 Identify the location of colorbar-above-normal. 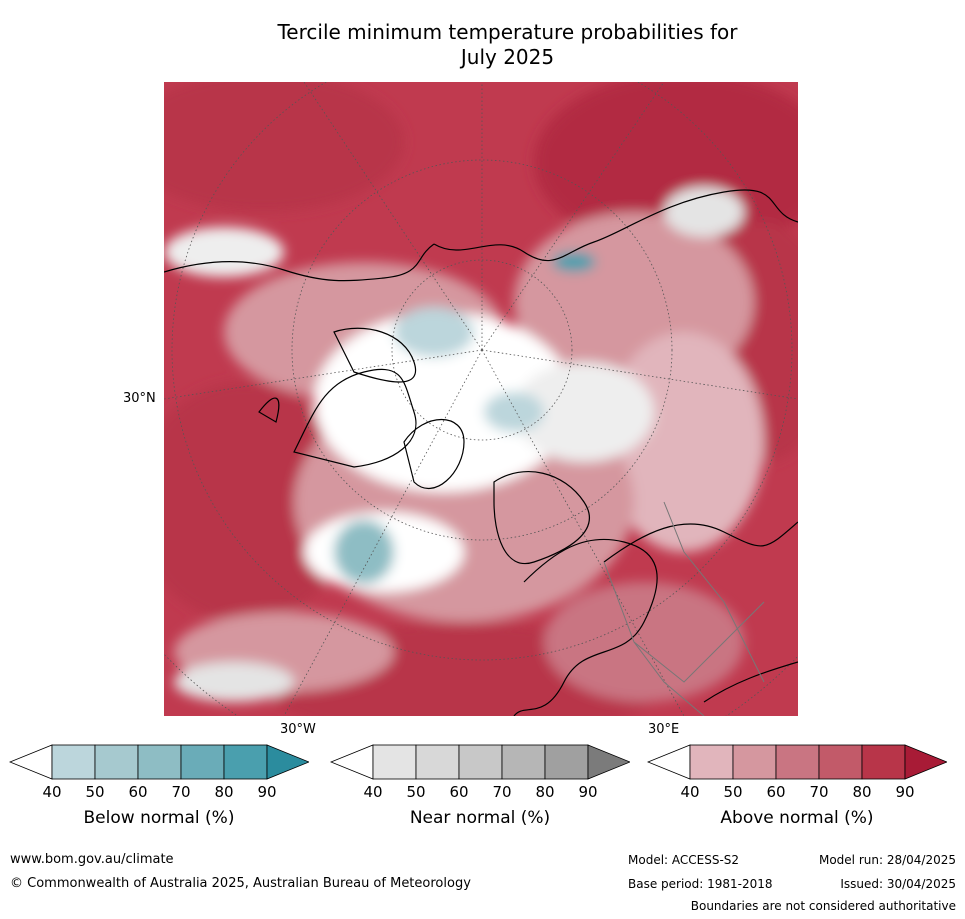
(797, 762).